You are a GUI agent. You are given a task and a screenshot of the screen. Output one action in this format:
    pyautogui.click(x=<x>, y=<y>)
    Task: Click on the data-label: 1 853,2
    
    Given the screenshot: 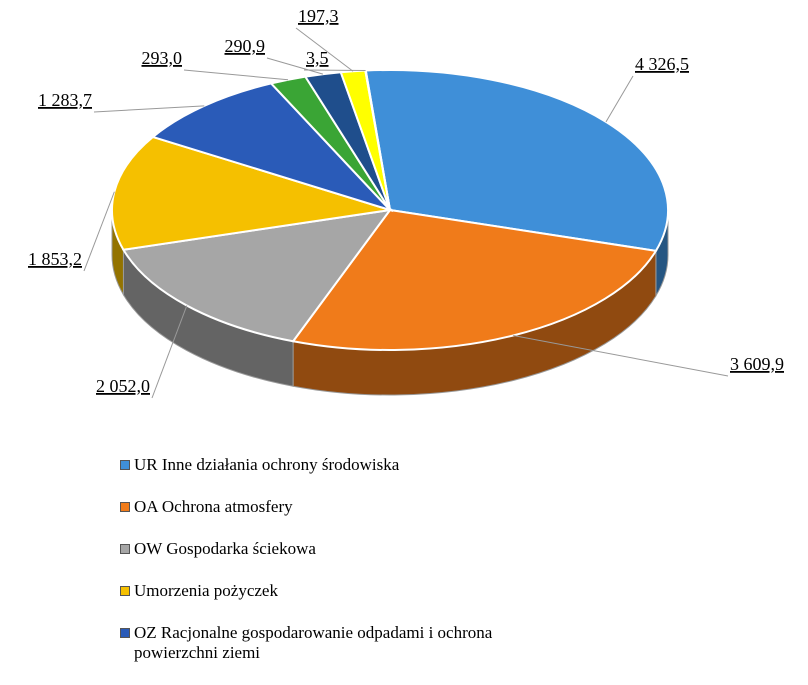 What is the action you would take?
    pyautogui.click(x=55, y=259)
    